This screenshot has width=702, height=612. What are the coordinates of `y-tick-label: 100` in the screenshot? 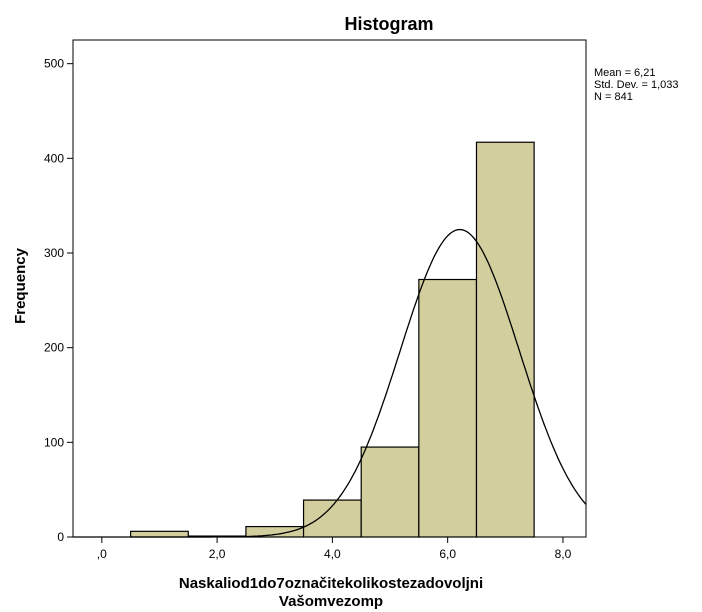 It's located at (54, 442).